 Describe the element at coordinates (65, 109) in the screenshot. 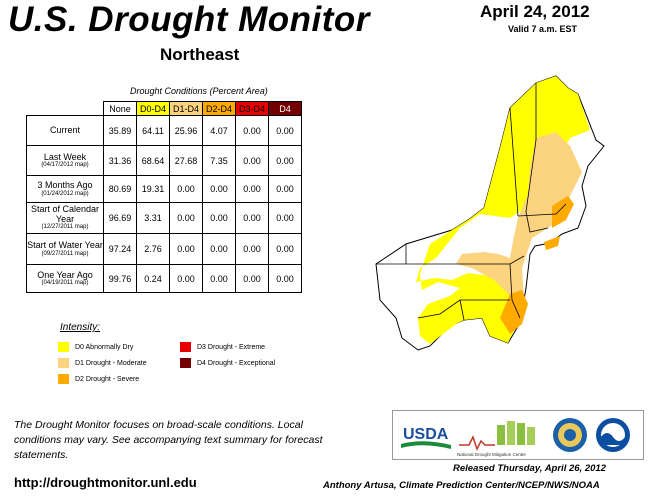

I see `table-corner` at that location.